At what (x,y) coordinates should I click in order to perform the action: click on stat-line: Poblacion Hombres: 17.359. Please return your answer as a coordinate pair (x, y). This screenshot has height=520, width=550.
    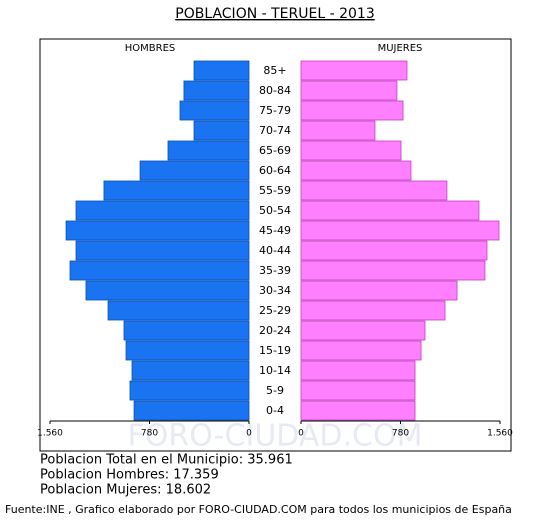
    Looking at the image, I should click on (129, 475).